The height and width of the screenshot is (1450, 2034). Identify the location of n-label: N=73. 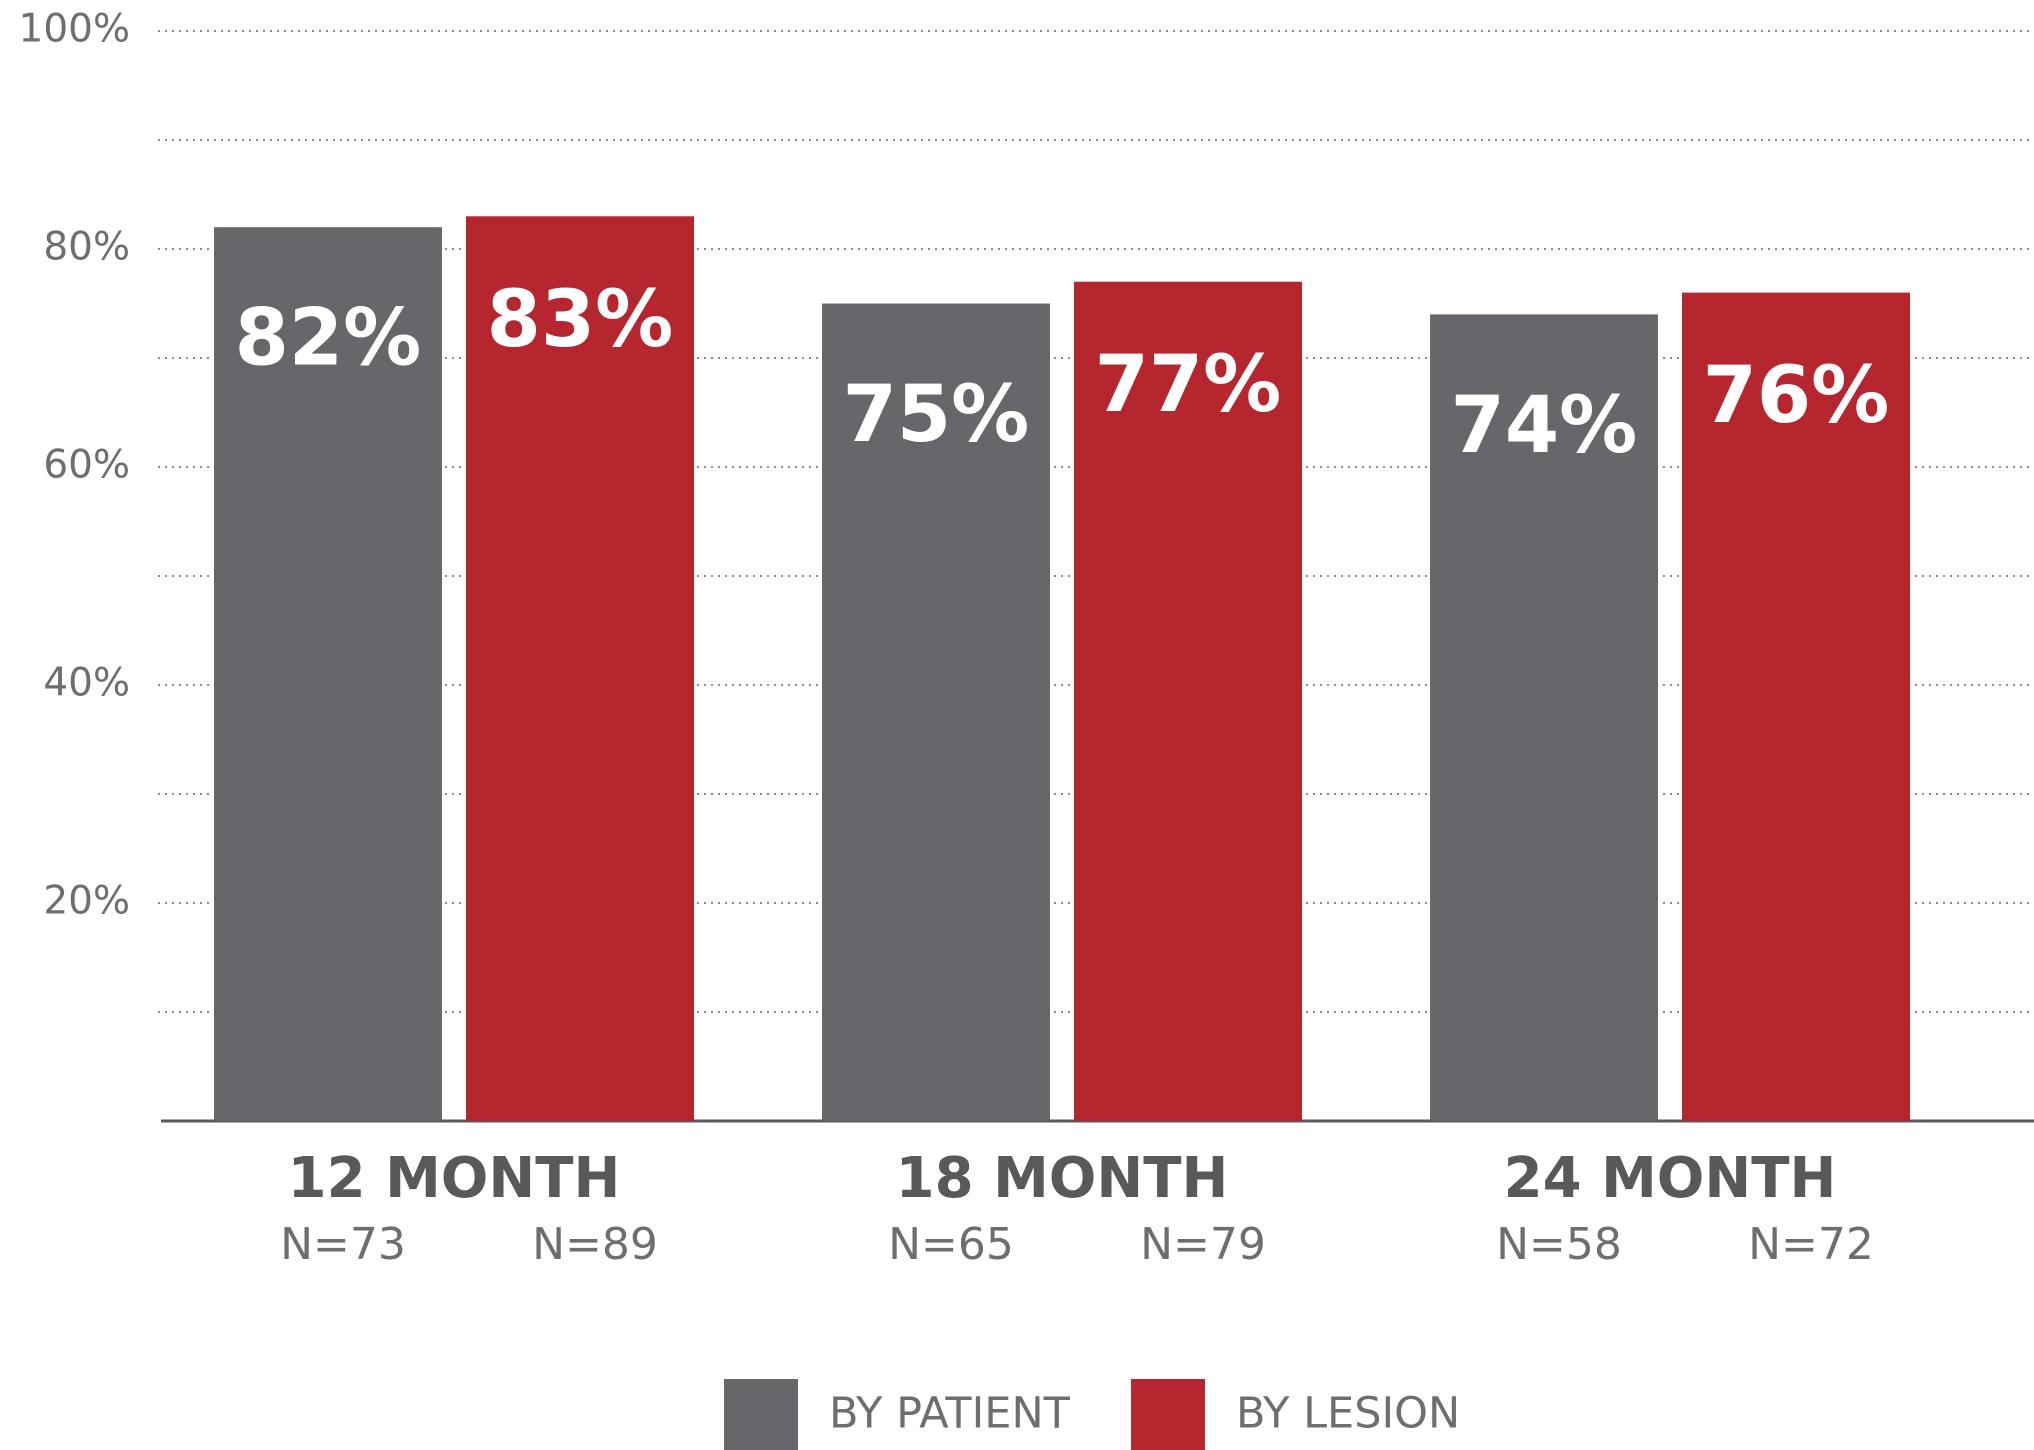
(343, 1244).